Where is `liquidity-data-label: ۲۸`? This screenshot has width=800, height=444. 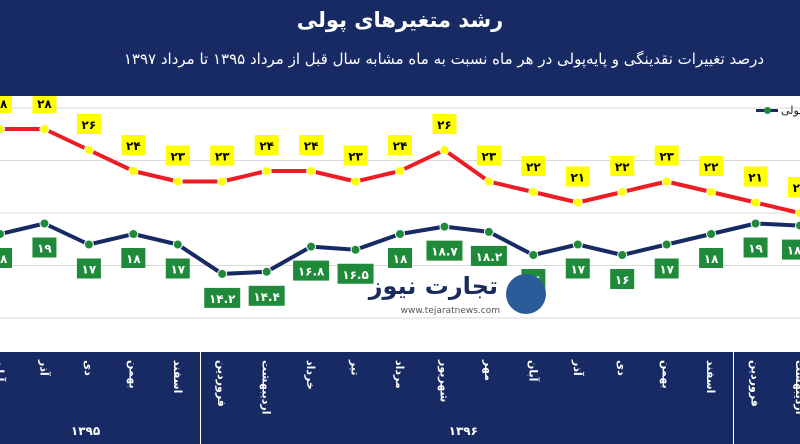
liquidity-data-label: ۲۸ is located at coordinates (44, 104).